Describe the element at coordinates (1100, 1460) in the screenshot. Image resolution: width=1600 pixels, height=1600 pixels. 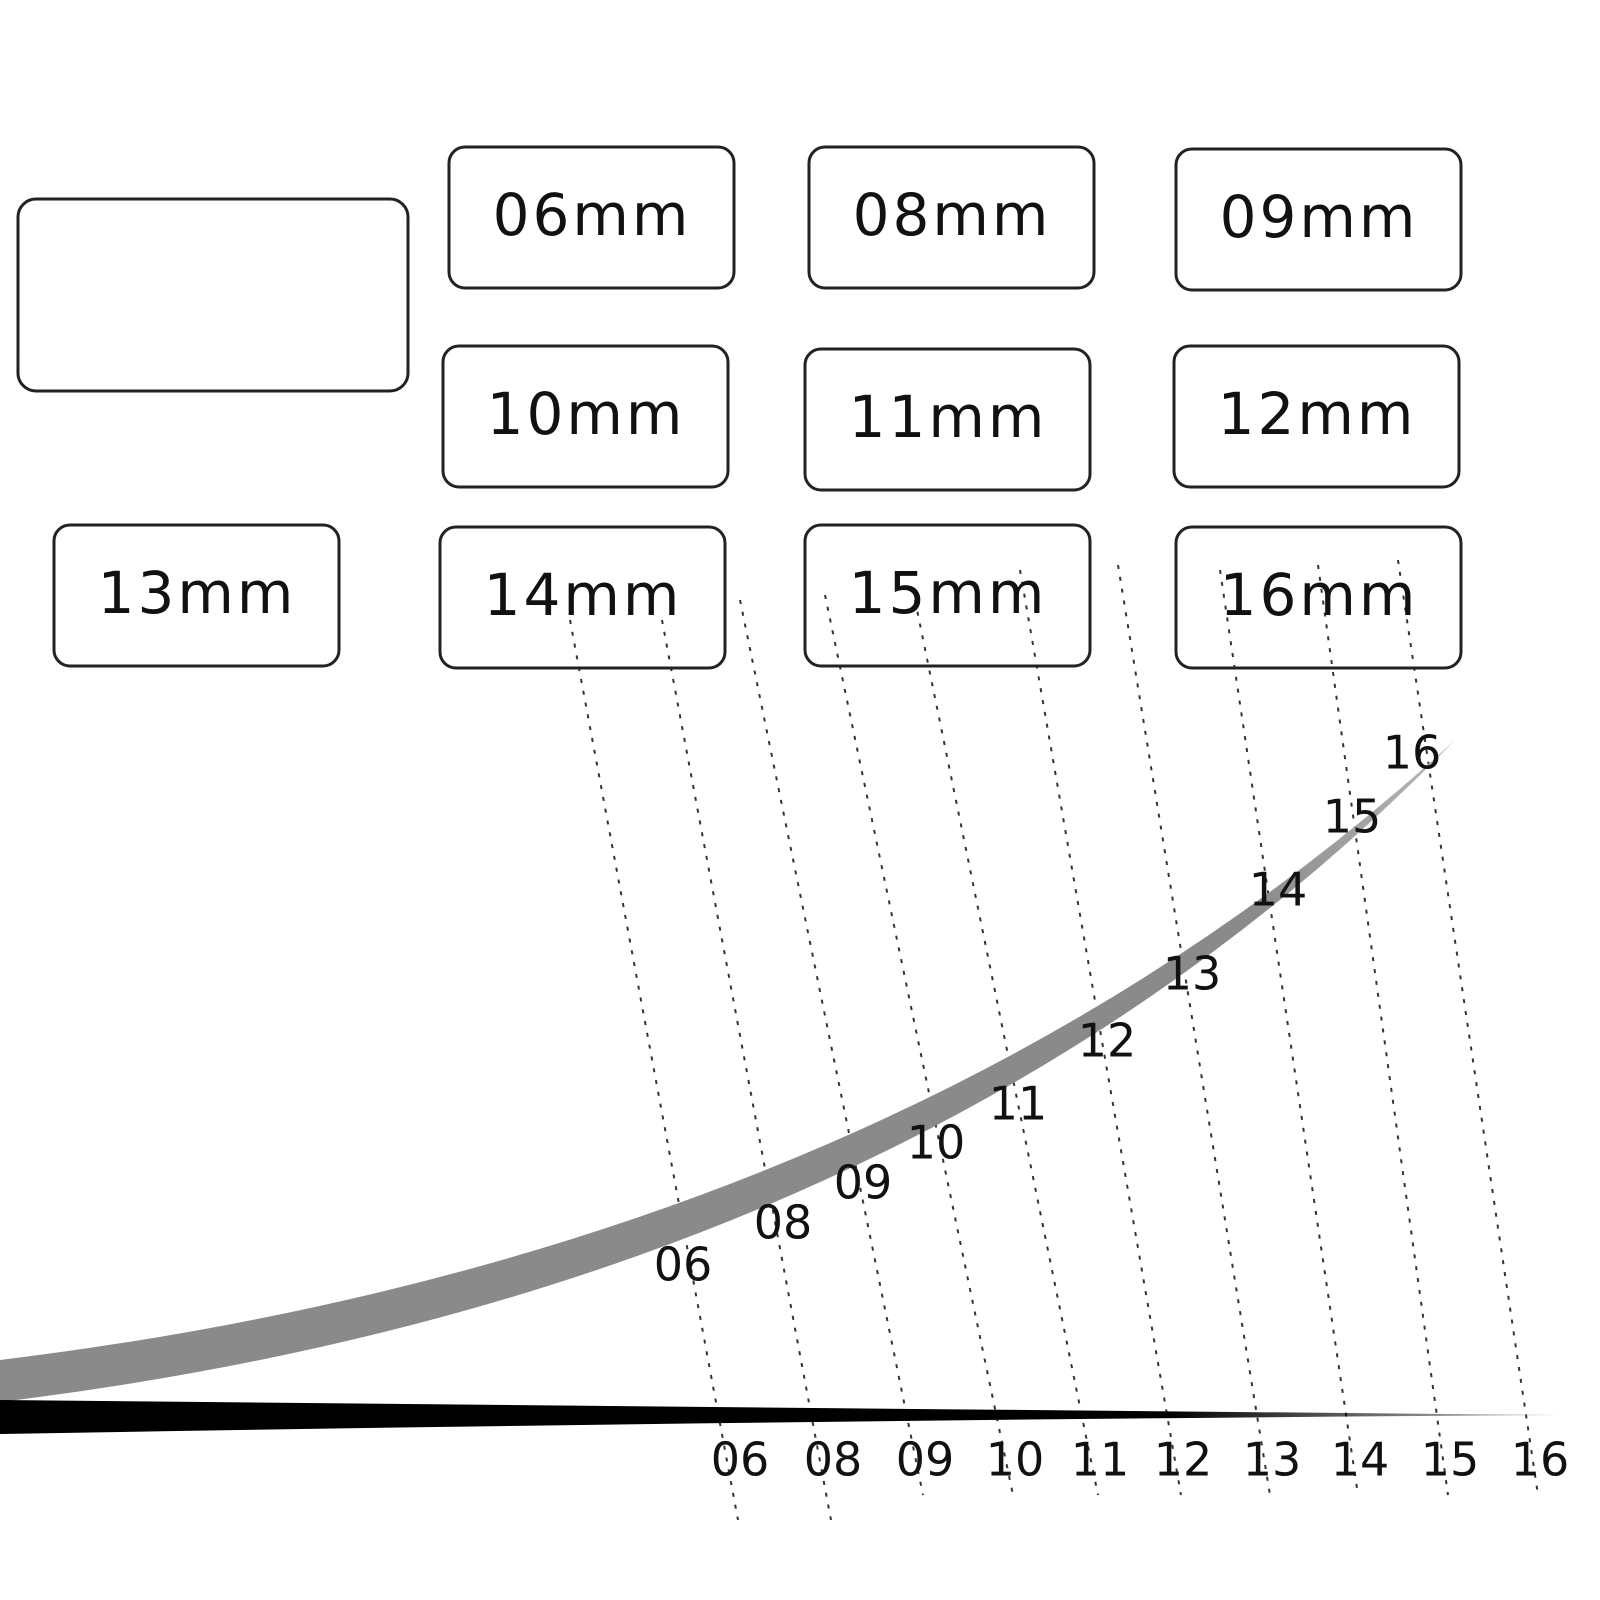
I see `base-label: 11` at that location.